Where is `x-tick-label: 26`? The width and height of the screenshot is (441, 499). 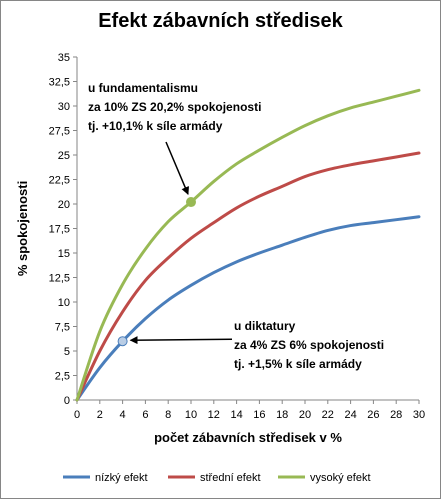 x-tick-label: 26 is located at coordinates (373, 415).